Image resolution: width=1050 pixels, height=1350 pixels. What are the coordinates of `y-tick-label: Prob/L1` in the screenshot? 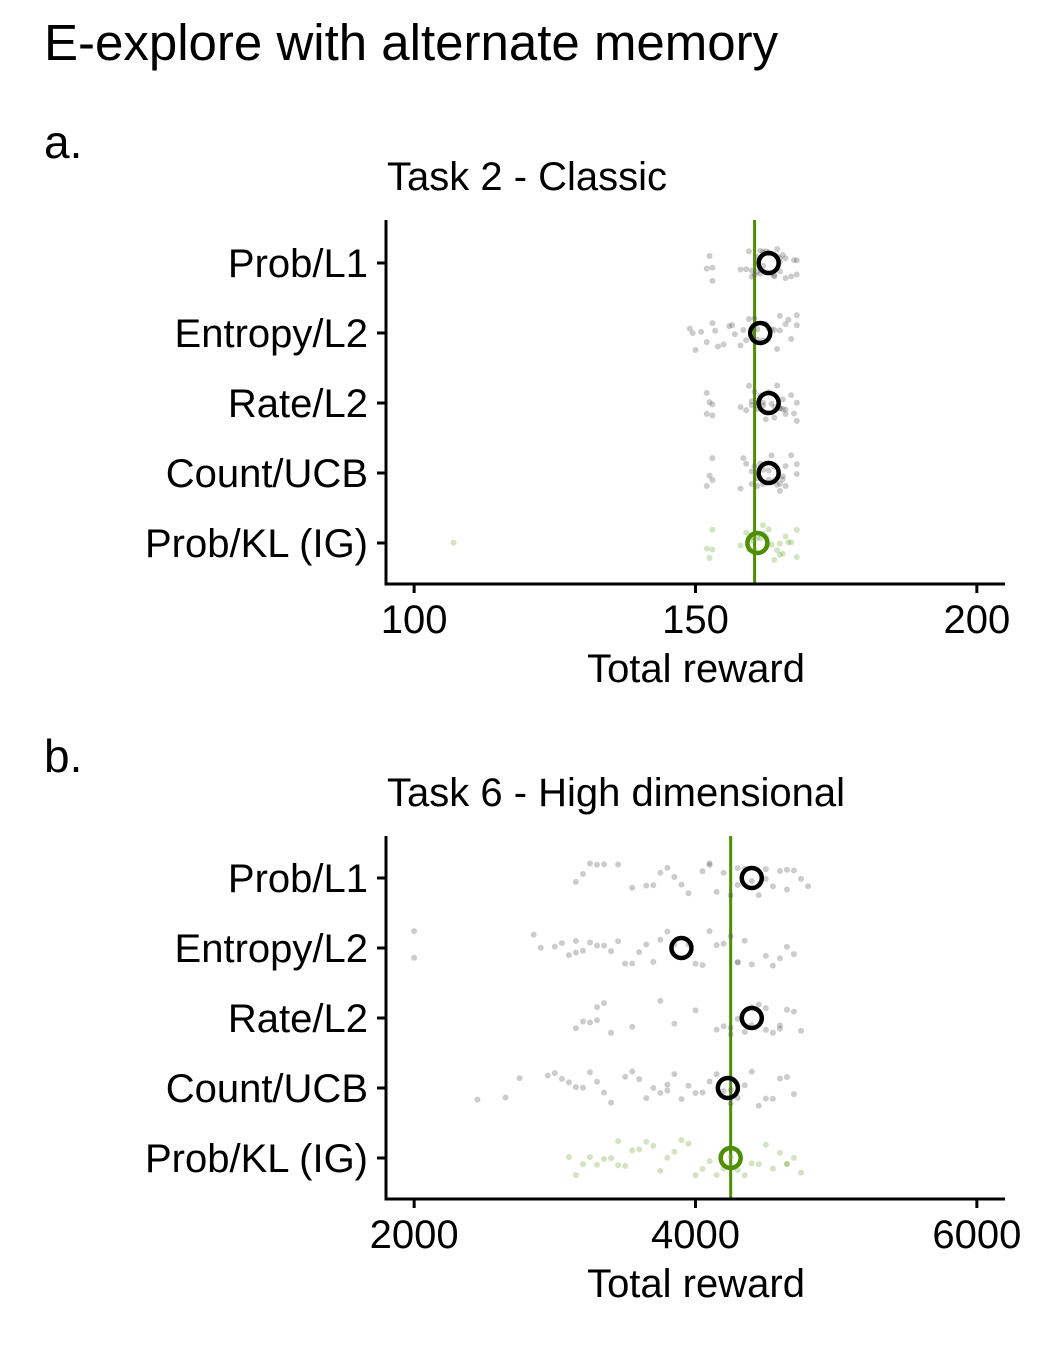 It's located at (298, 879).